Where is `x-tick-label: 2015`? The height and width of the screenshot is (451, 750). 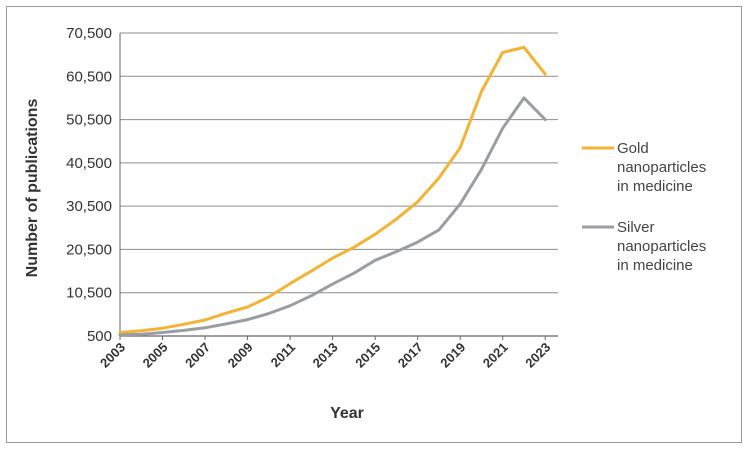 x-tick-label: 2015 is located at coordinates (367, 355).